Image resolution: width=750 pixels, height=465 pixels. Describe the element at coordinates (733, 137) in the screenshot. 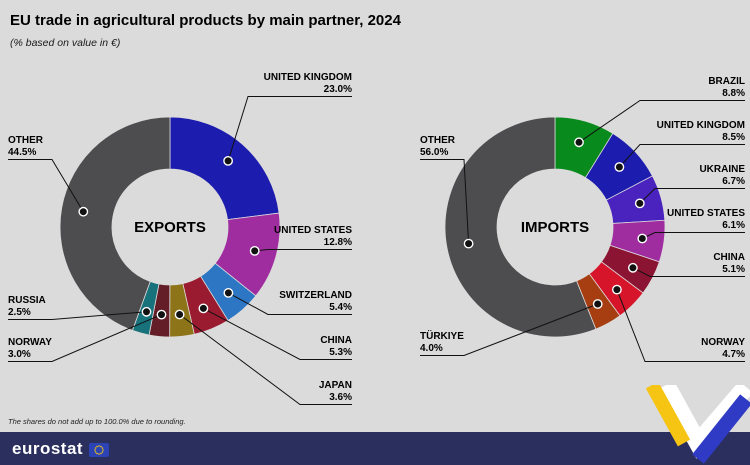

I see `slice-label-value: 8.5%` at that location.